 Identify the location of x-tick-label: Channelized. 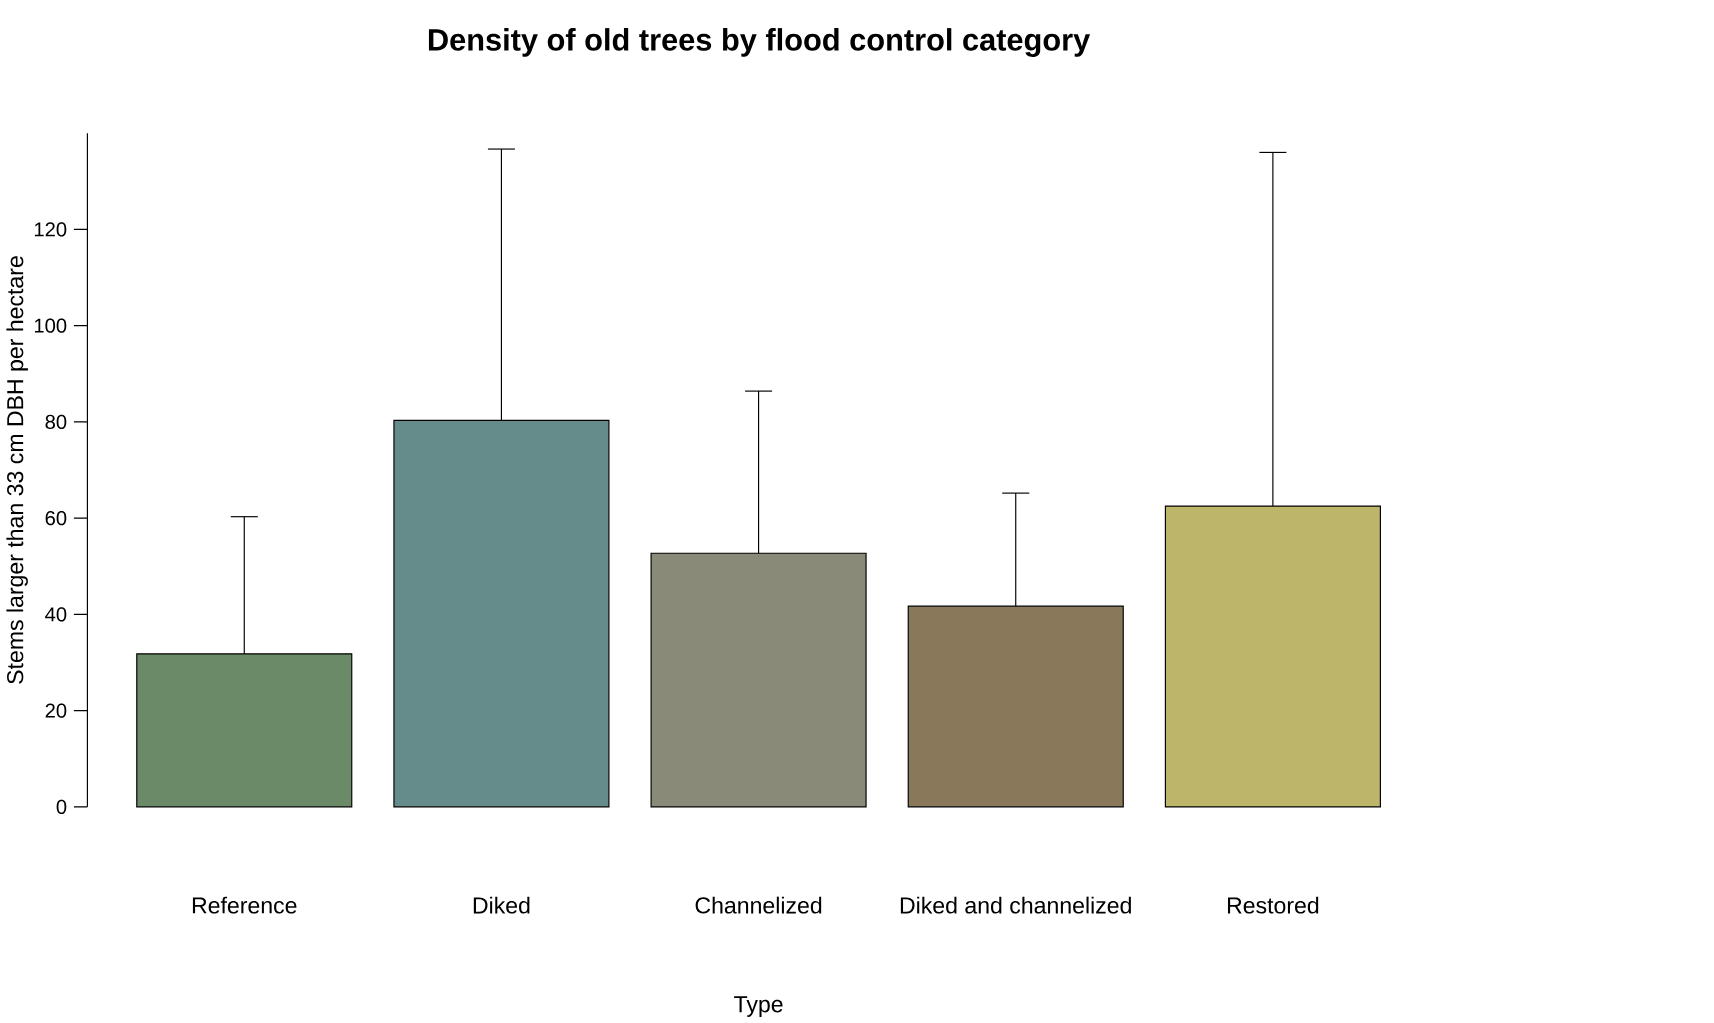
(758, 905).